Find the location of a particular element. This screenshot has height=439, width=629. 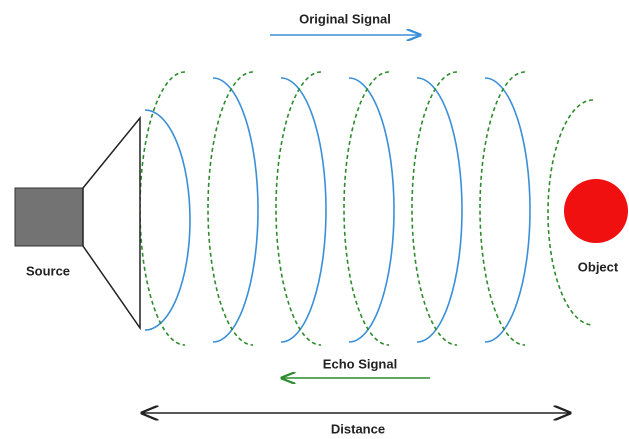

object-circle is located at coordinates (596, 211).